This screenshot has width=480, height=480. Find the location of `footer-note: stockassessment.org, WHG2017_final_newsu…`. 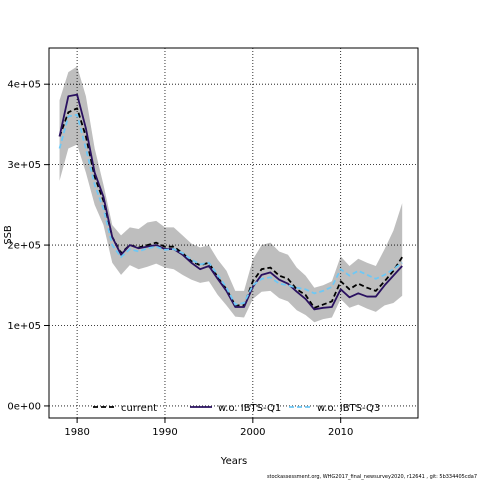

footer-note: stockassessment.org, WHG2017_final_newsu… is located at coordinates (372, 477).